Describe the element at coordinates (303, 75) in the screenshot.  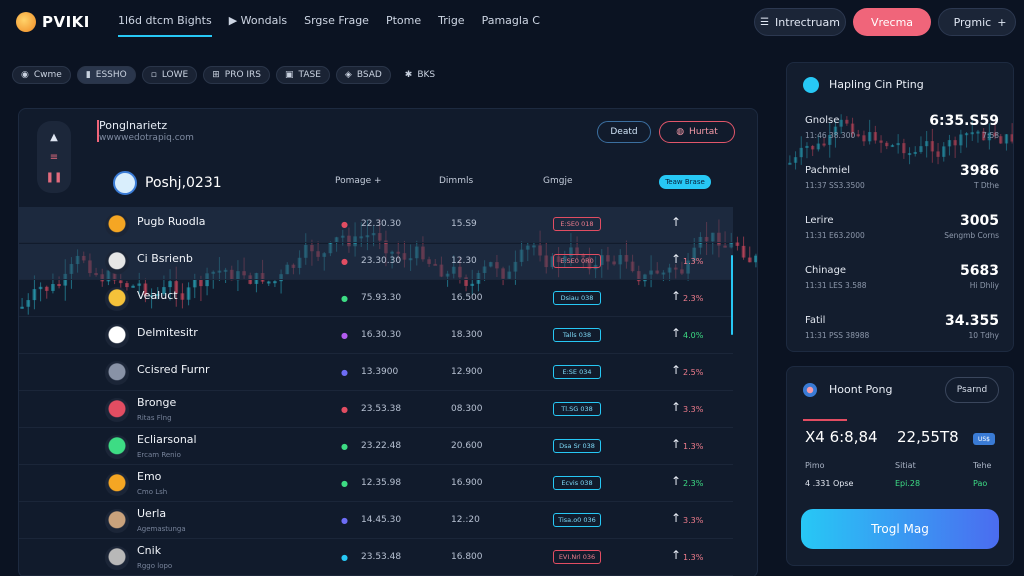
I see `chip-5: ▣ TASE` at that location.